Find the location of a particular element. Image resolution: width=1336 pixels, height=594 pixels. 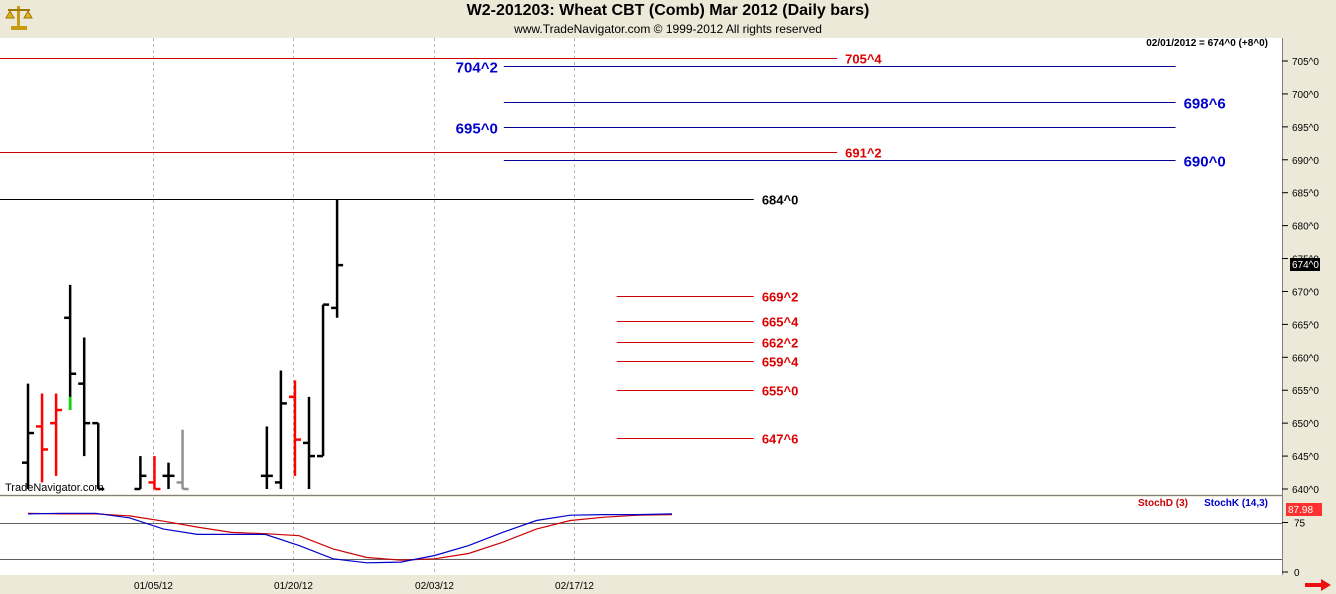

y-tick-label: 680^0 is located at coordinates (1305, 227).